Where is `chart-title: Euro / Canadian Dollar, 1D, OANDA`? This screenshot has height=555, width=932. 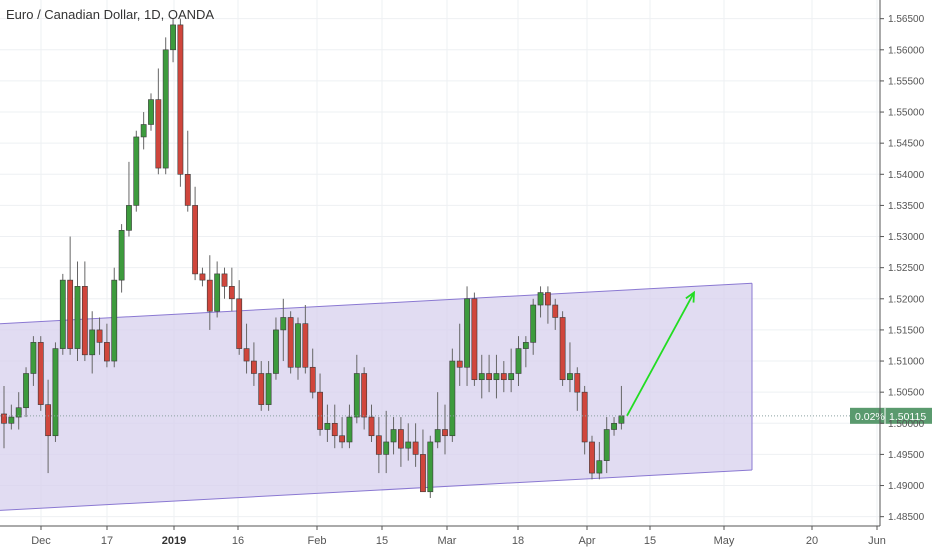
chart-title: Euro / Canadian Dollar, 1D, OANDA is located at coordinates (110, 14).